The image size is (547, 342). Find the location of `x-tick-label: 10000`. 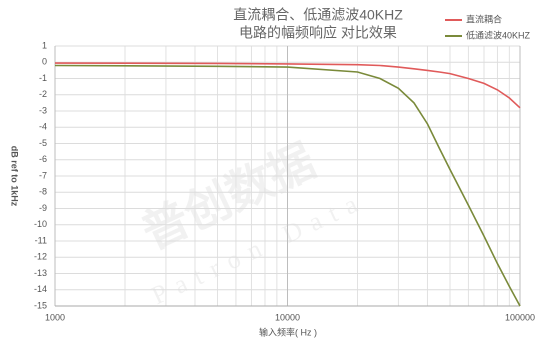

x-tick-label: 10000 is located at coordinates (287, 317).